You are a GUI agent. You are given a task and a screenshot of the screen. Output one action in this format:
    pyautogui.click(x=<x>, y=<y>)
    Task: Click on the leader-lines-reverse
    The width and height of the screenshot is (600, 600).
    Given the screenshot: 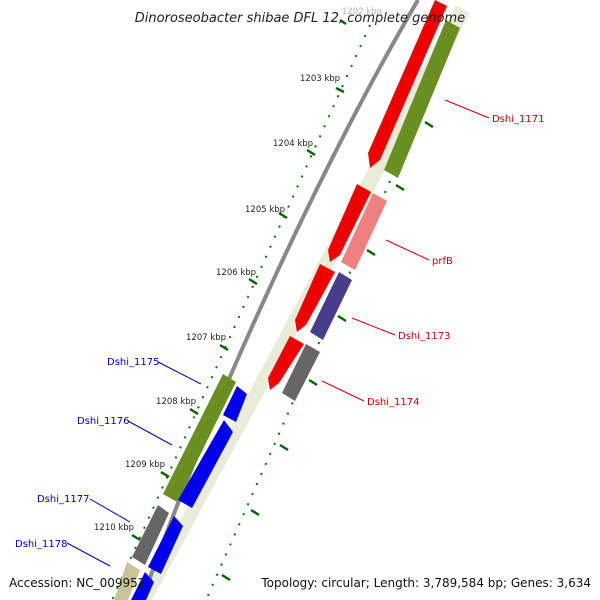 What is the action you would take?
    pyautogui.click(x=134, y=464)
    